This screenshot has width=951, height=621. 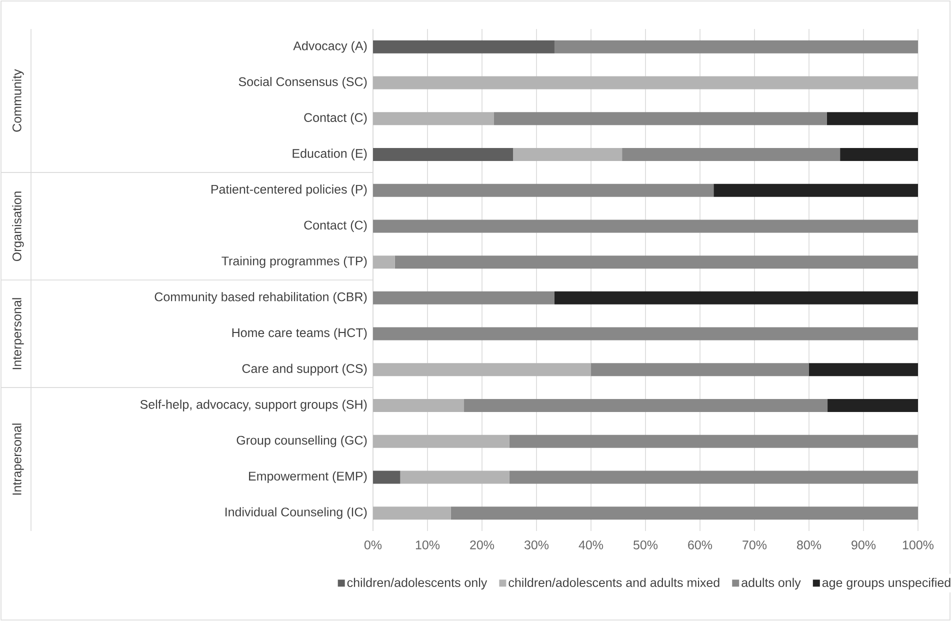 I want to click on x-tick-label: 60%, so click(x=700, y=545).